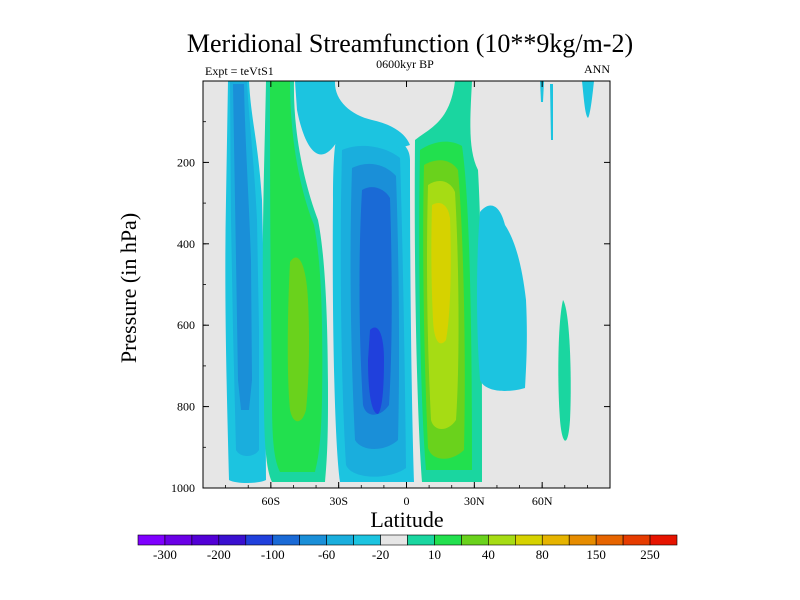 The height and width of the screenshot is (600, 800). What do you see at coordinates (542, 501) in the screenshot?
I see `x-tick-label-4: 60N` at bounding box center [542, 501].